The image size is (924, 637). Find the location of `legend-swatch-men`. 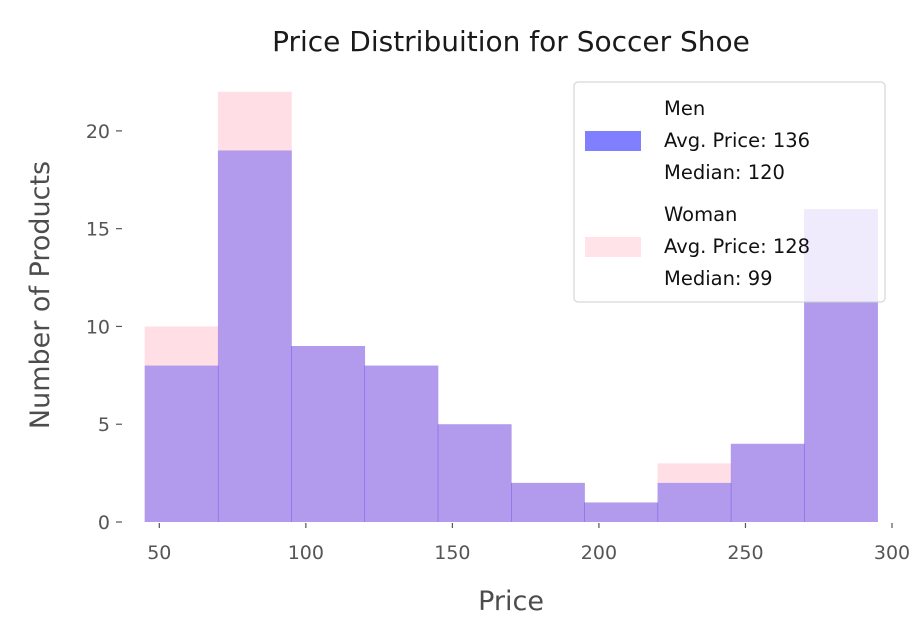

legend-swatch-men is located at coordinates (613, 141).